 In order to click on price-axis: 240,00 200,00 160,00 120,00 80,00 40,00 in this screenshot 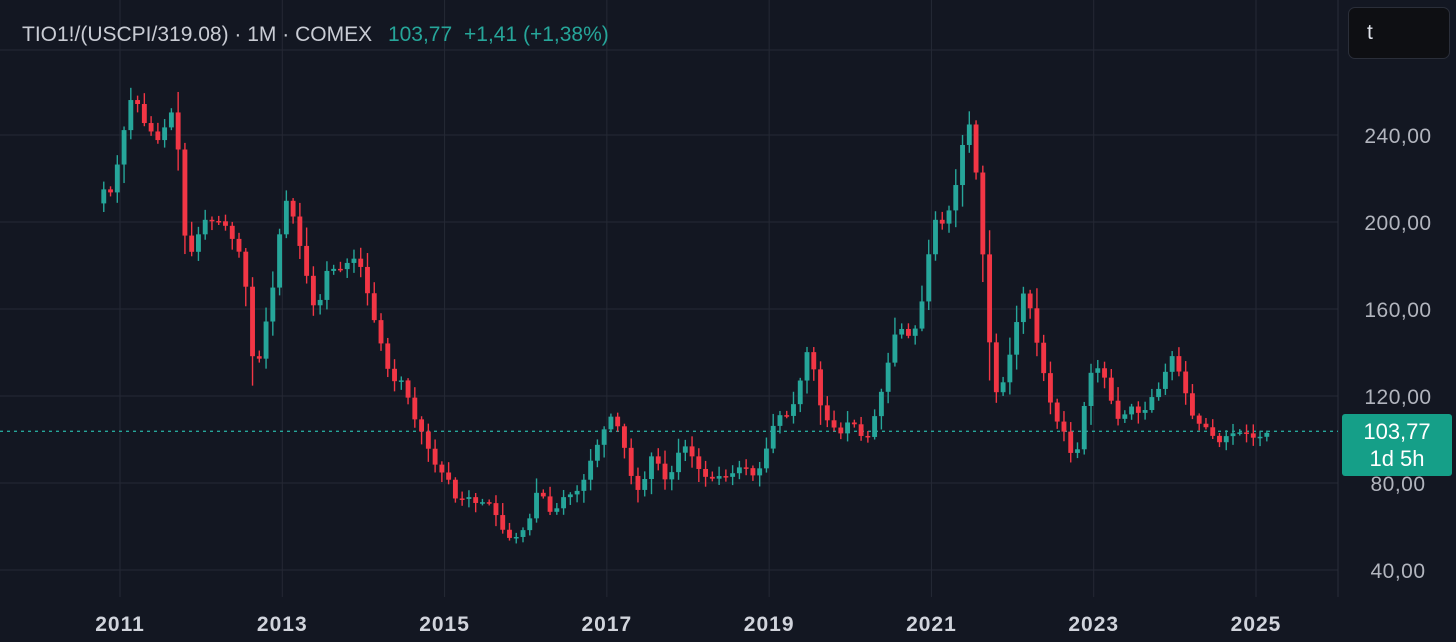, I will do `click(1397, 354)`.